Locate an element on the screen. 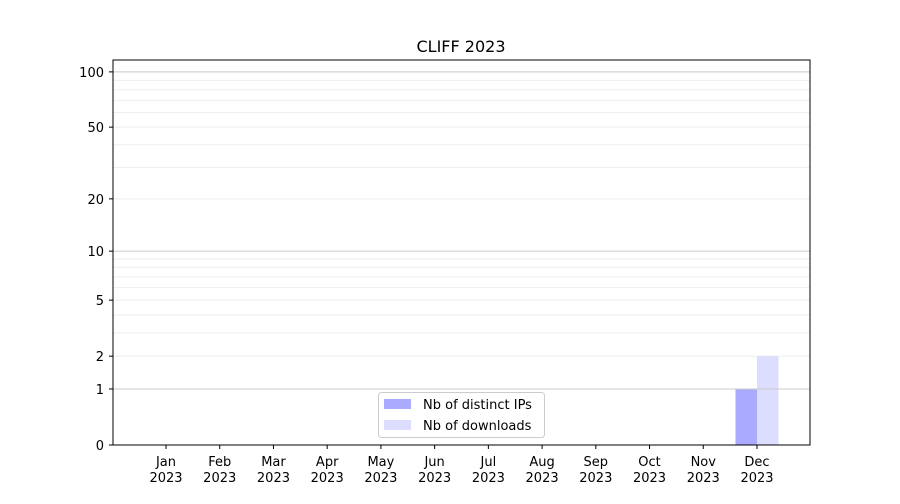 Image resolution: width=900 pixels, height=504 pixels. legend: Nb of distinct IPs Nb of downloads is located at coordinates (461, 415).